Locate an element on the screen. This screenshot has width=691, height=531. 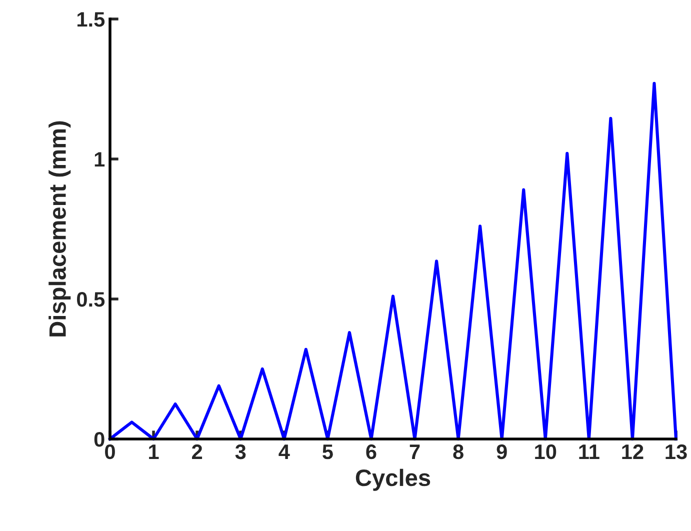
y-tick-label: 1 is located at coordinates (99, 159).